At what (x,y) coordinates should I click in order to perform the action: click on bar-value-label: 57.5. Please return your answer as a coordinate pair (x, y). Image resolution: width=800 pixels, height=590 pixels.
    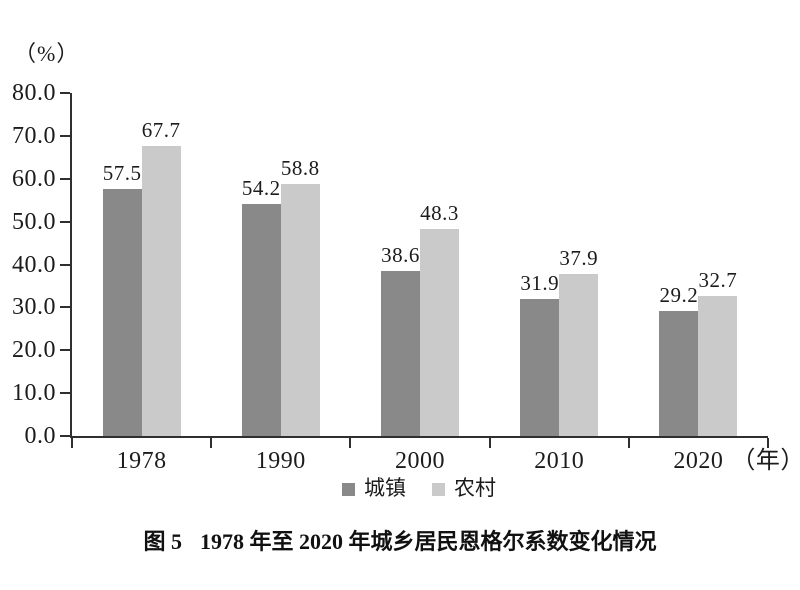
    Looking at the image, I should click on (122, 173).